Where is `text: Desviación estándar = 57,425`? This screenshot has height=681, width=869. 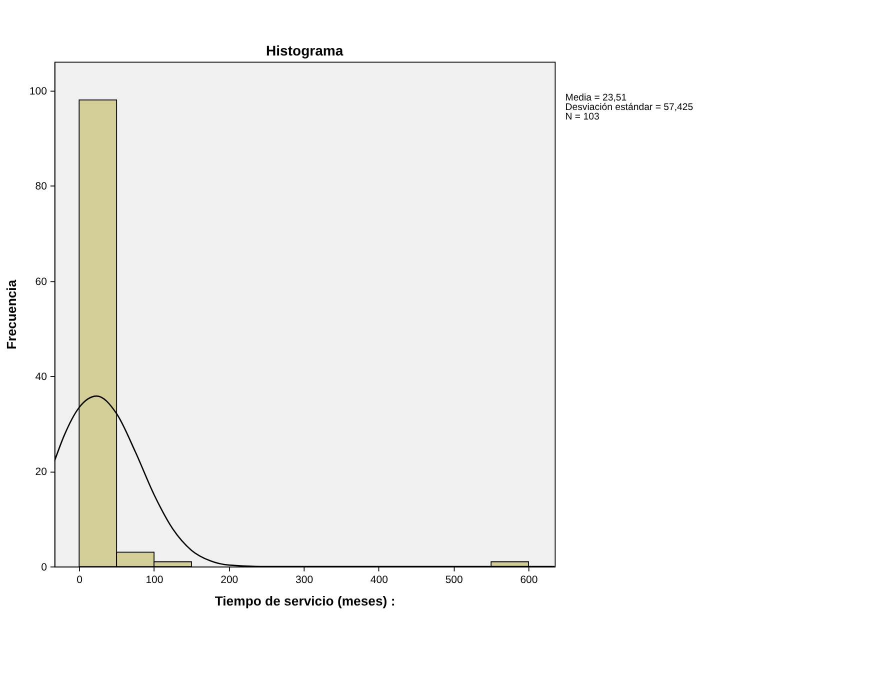 text: Desviación estándar = 57,425 is located at coordinates (629, 108).